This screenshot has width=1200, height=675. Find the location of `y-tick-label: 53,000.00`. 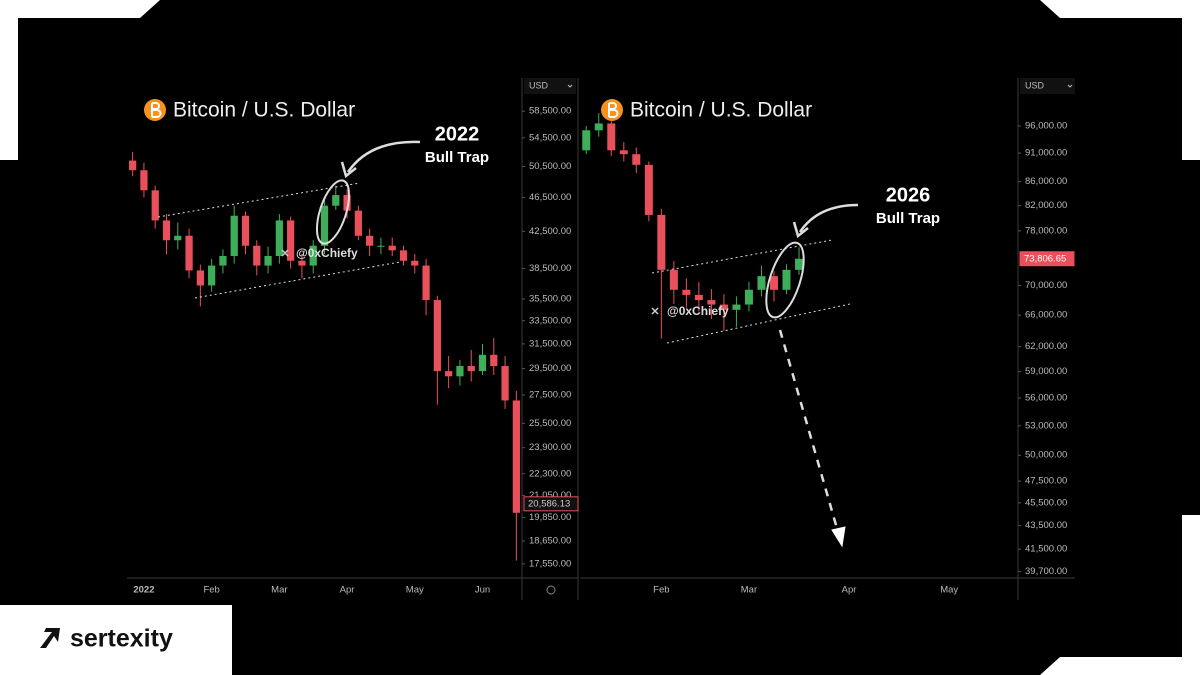

y-tick-label: 53,000.00 is located at coordinates (1046, 425).